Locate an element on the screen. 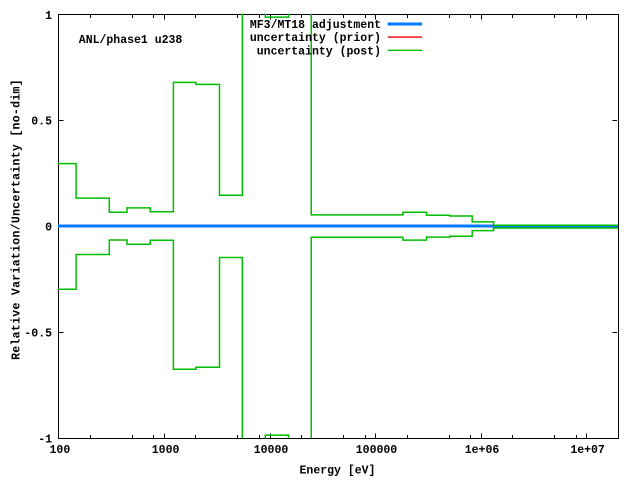 Image resolution: width=640 pixels, height=480 pixels. svg-text: 0 is located at coordinates (48, 227).